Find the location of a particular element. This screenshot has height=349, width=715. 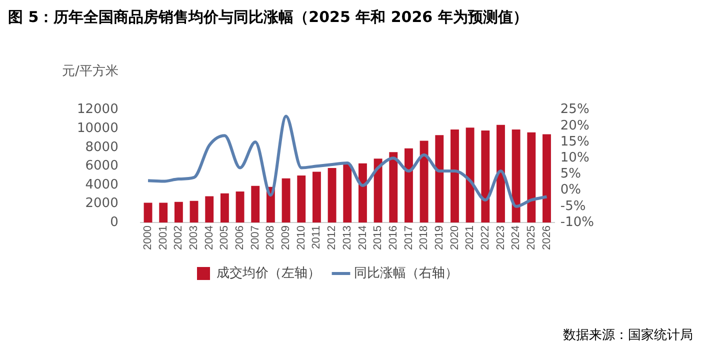

y-tick-label: 6000 is located at coordinates (101, 166).